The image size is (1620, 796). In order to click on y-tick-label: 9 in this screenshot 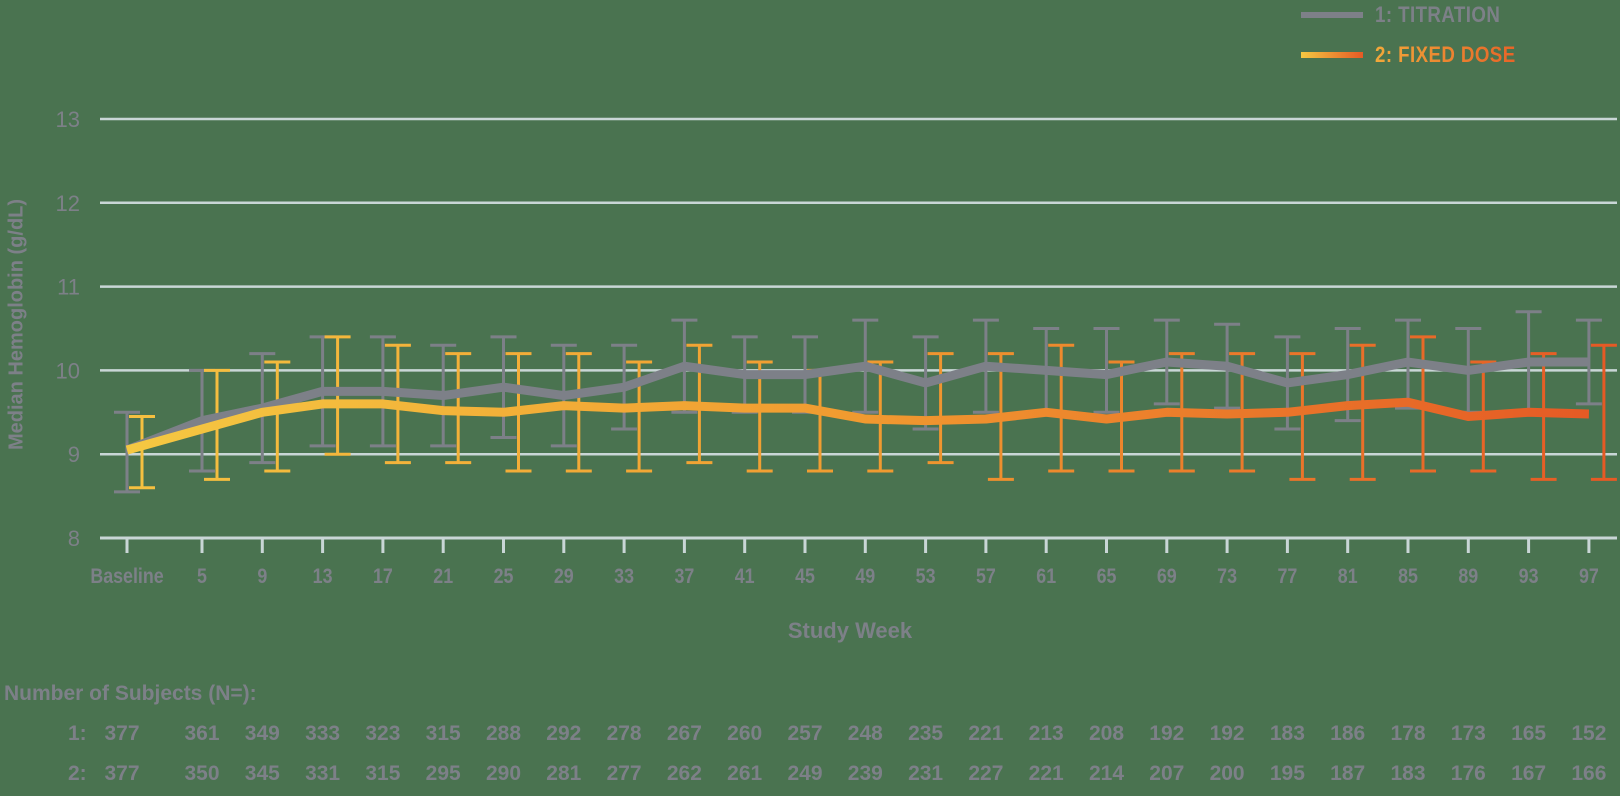, I will do `click(74, 454)`.